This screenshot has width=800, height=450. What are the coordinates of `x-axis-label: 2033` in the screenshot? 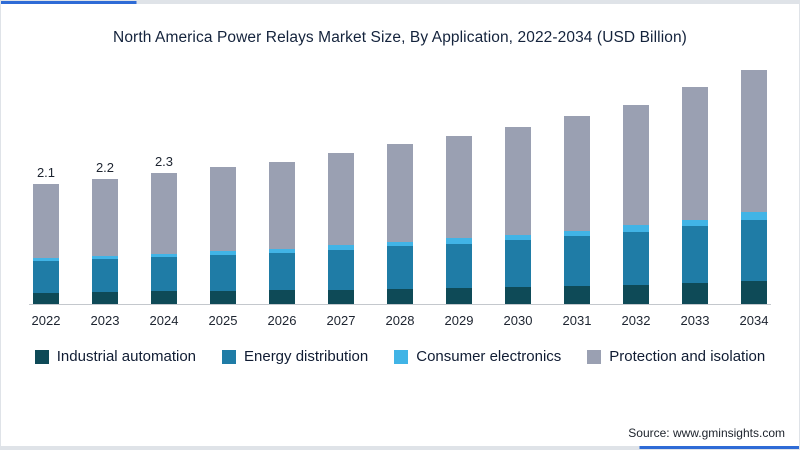 It's located at (695, 320).